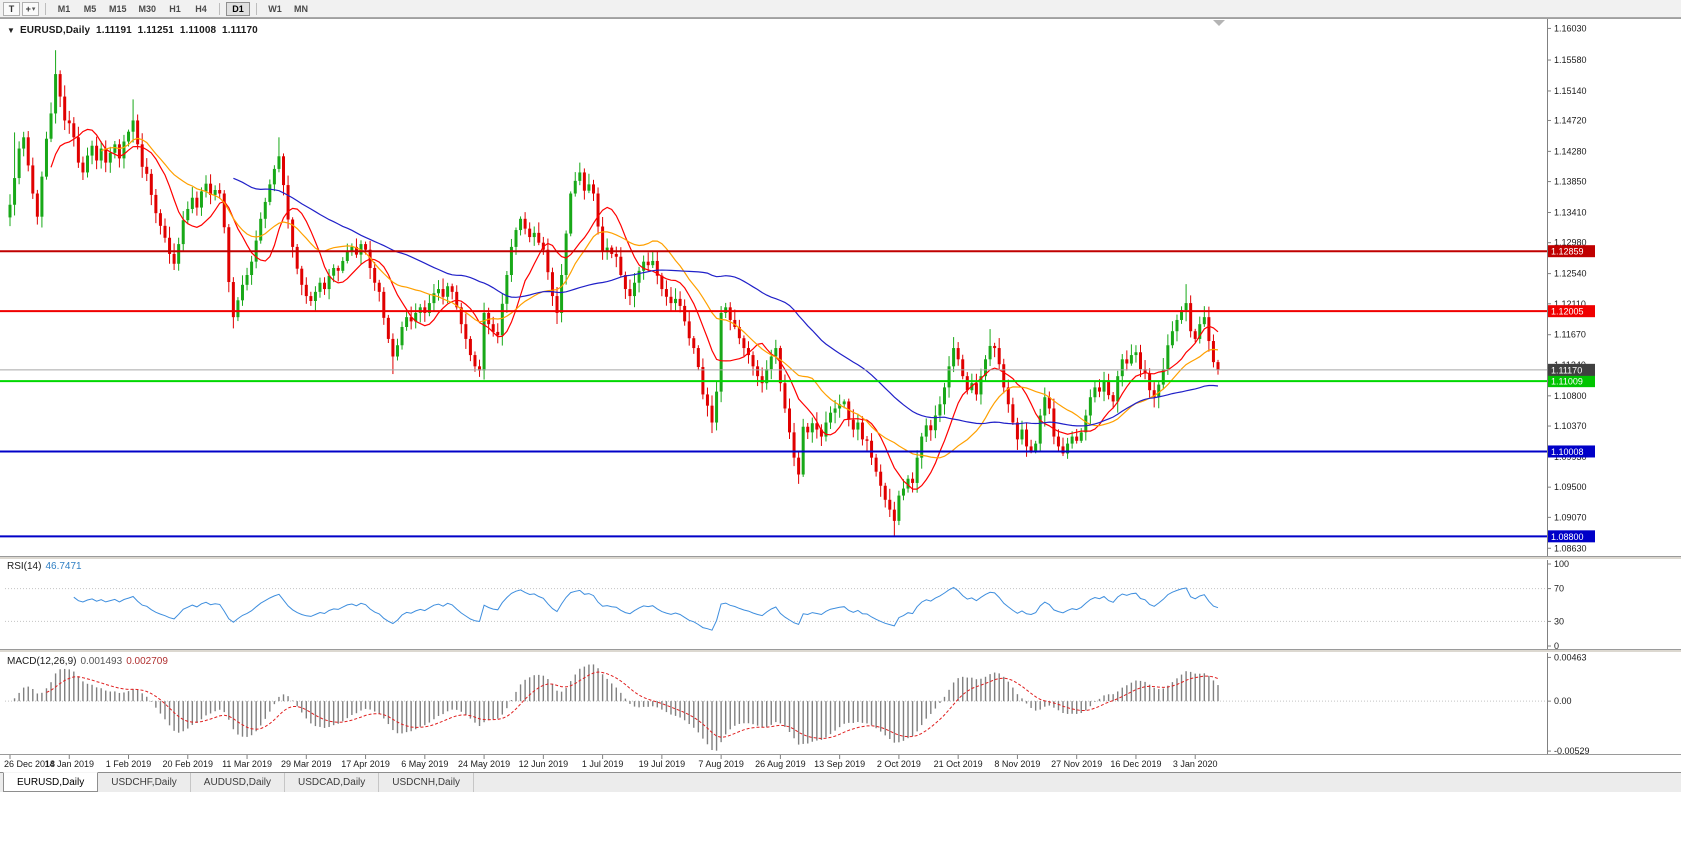  Describe the element at coordinates (118, 8) in the screenshot. I see `timeframe-button-m15: M15` at that location.